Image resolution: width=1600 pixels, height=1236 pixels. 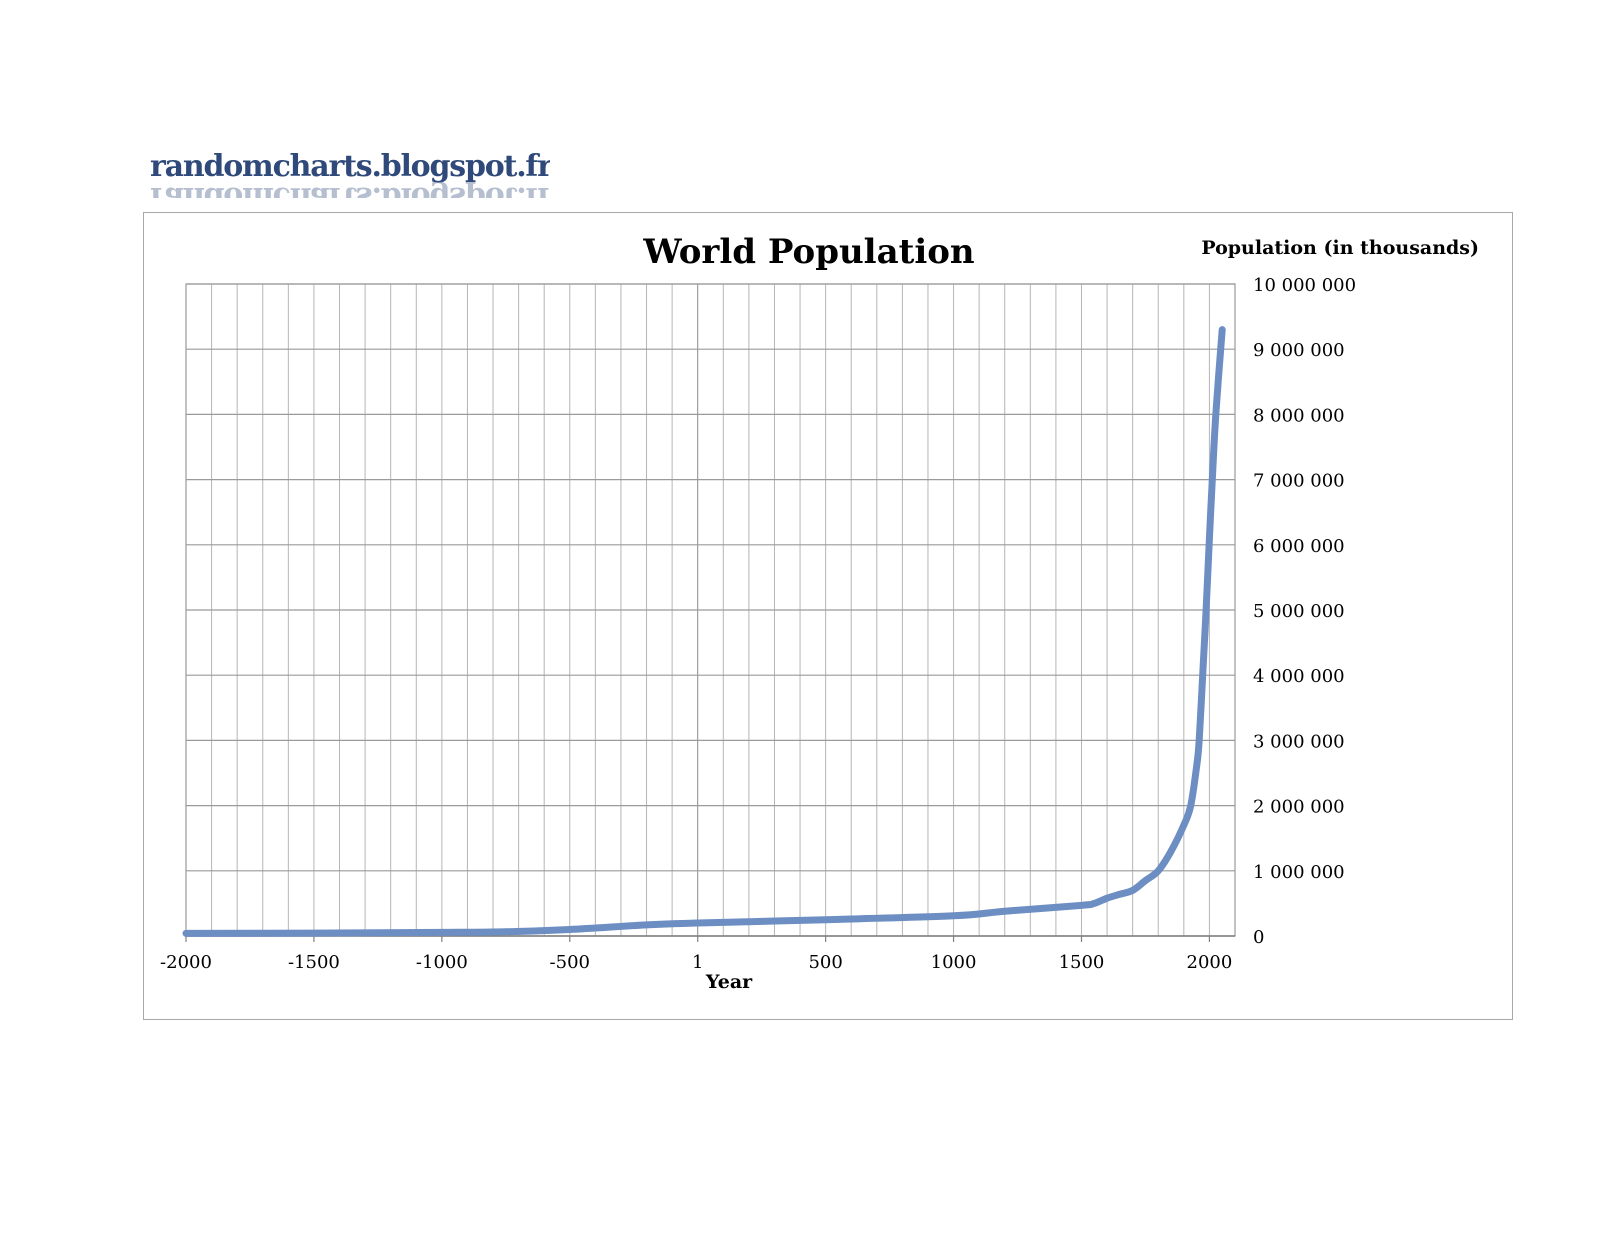 What do you see at coordinates (1299, 741) in the screenshot?
I see `y-tick-label: 3 000 000` at bounding box center [1299, 741].